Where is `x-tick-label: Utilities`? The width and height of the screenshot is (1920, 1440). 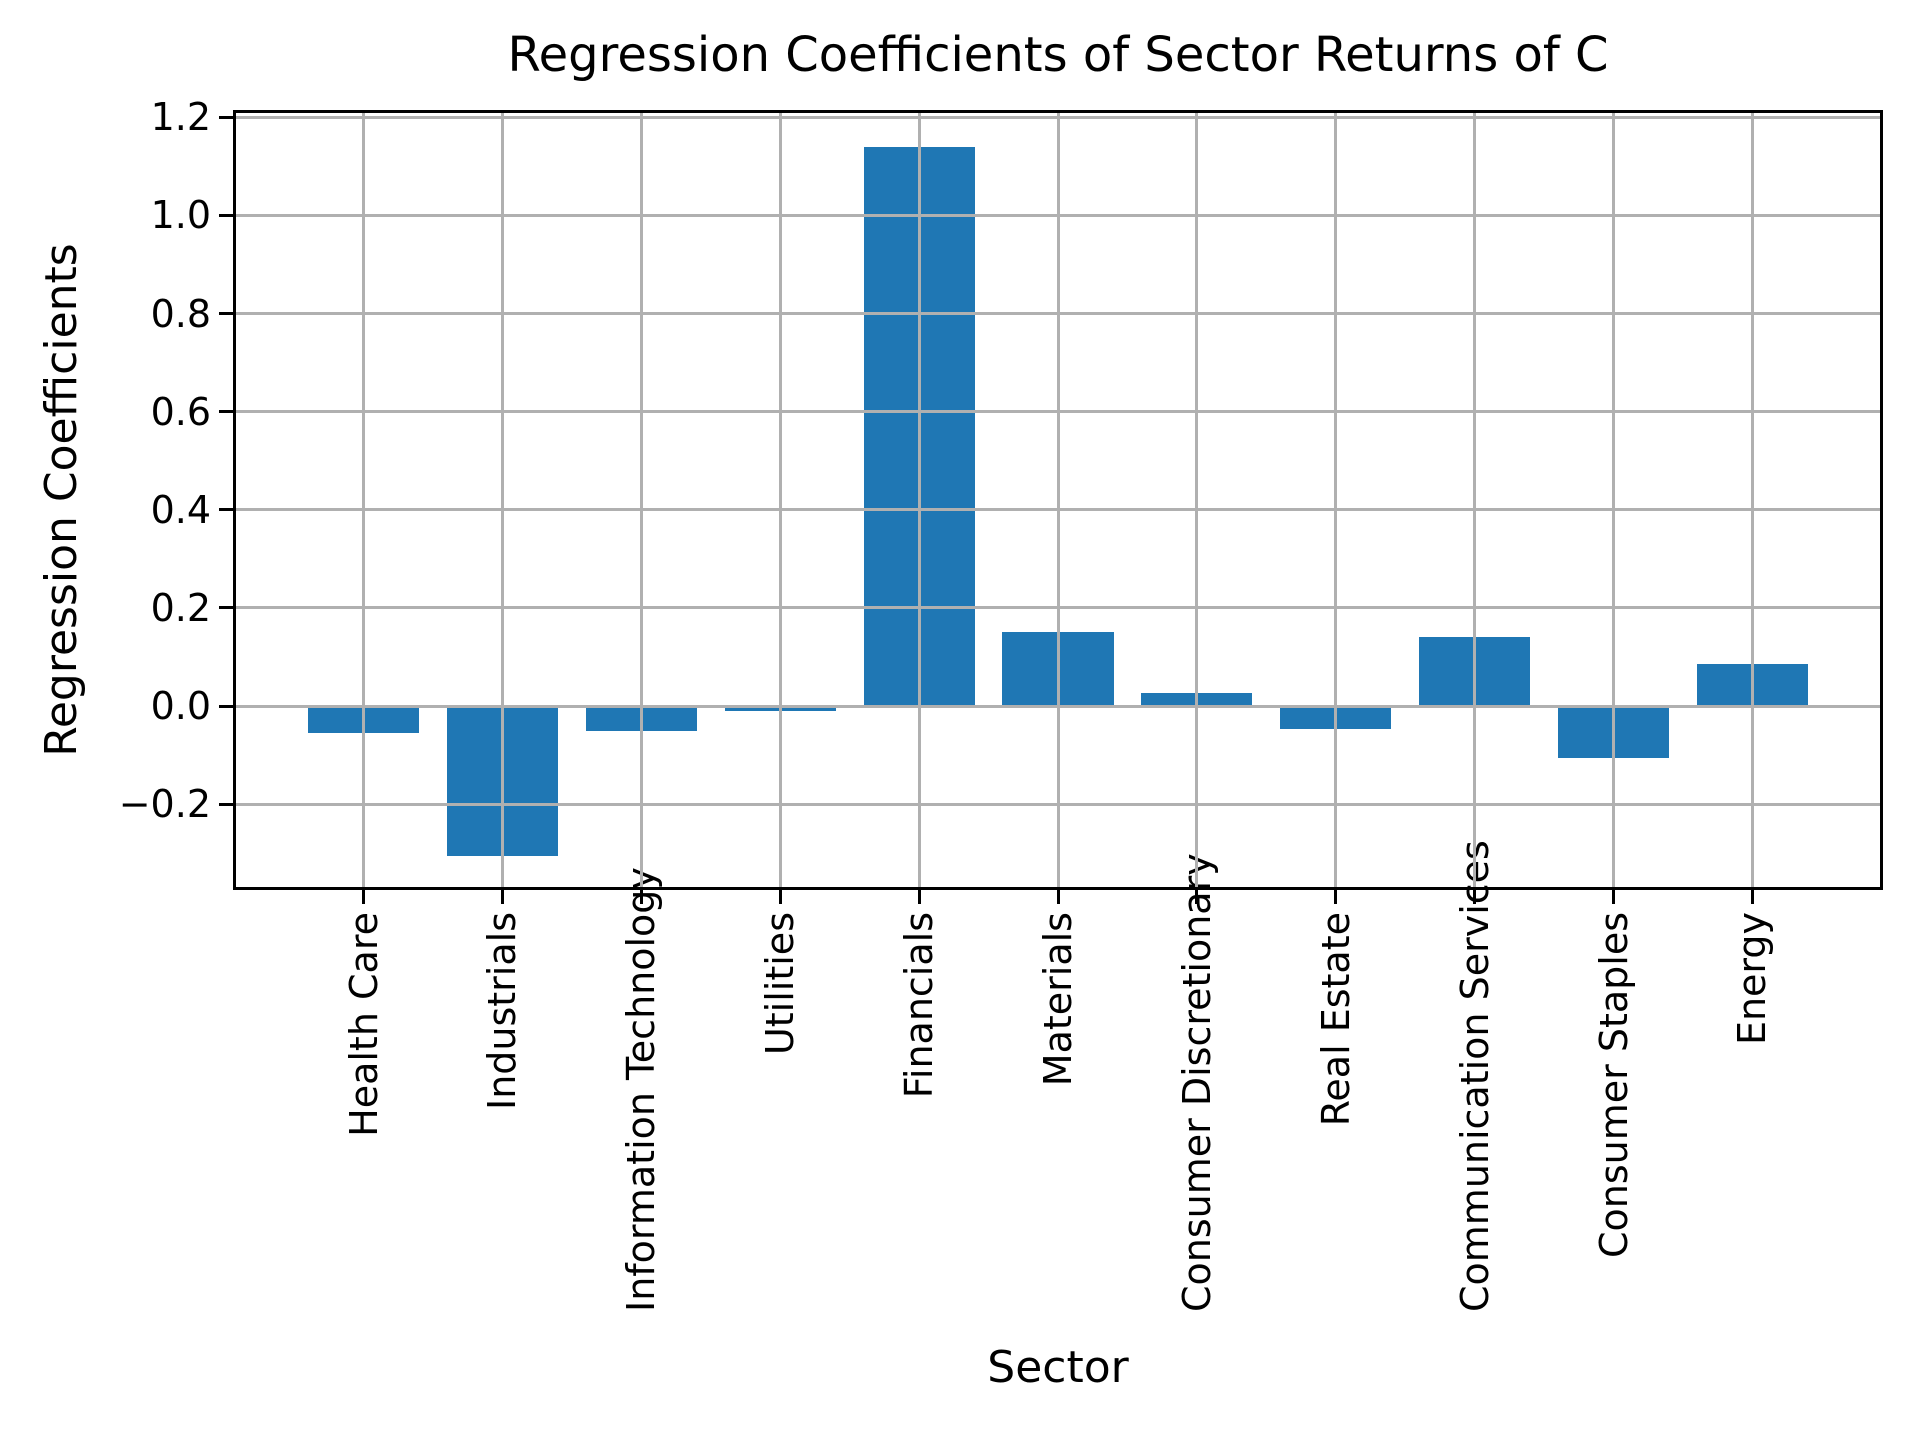
x-tick-label: Utilities is located at coordinates (780, 984).